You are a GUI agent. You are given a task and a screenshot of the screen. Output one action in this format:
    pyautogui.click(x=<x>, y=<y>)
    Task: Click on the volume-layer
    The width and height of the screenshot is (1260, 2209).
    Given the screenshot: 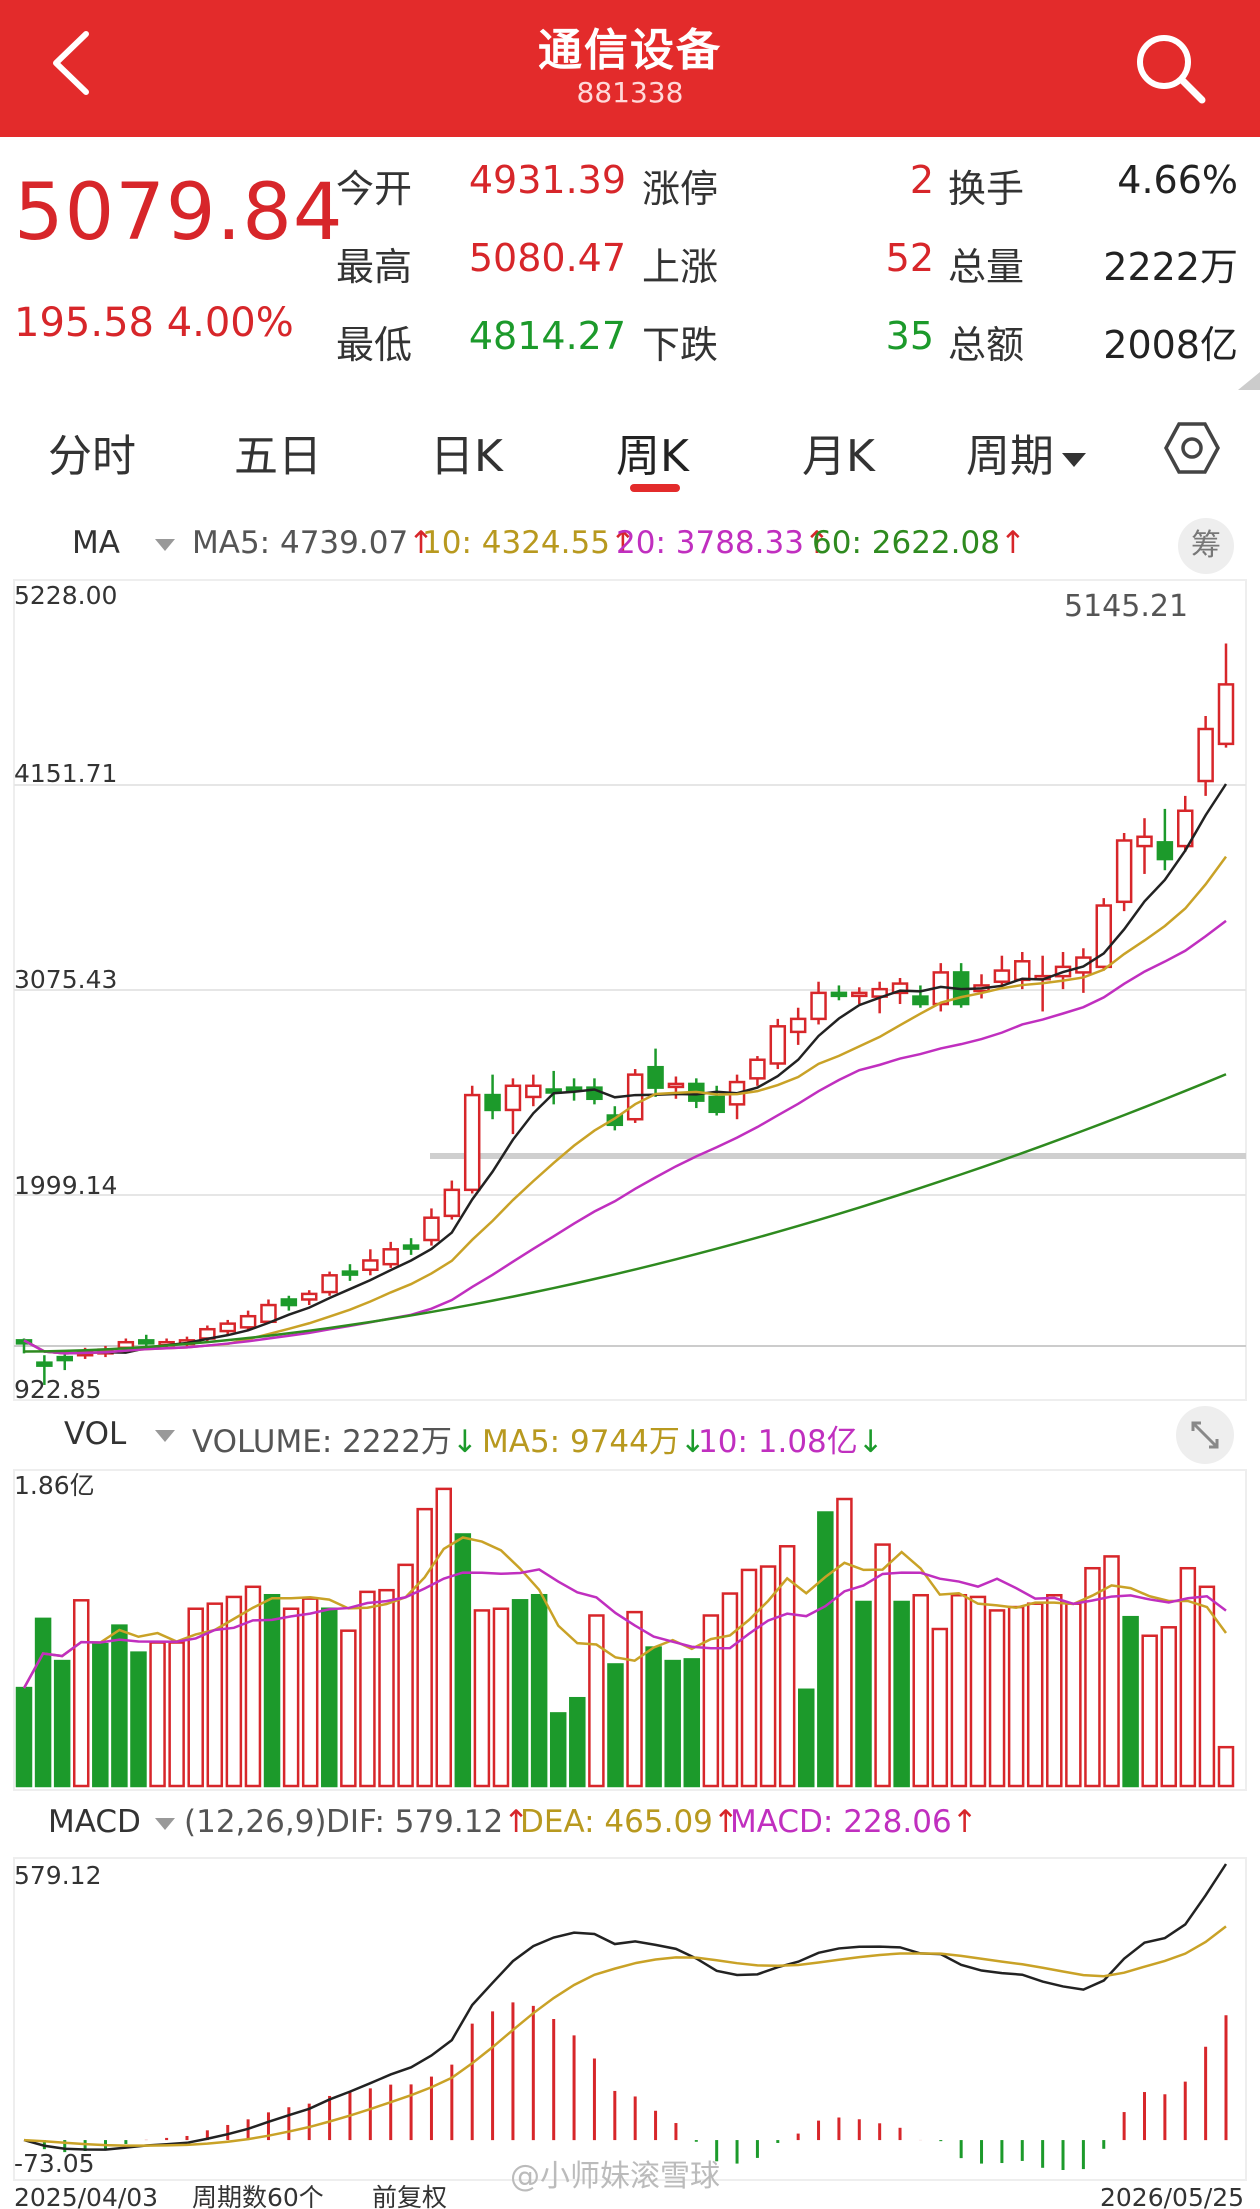 What is the action you would take?
    pyautogui.click(x=625, y=1637)
    